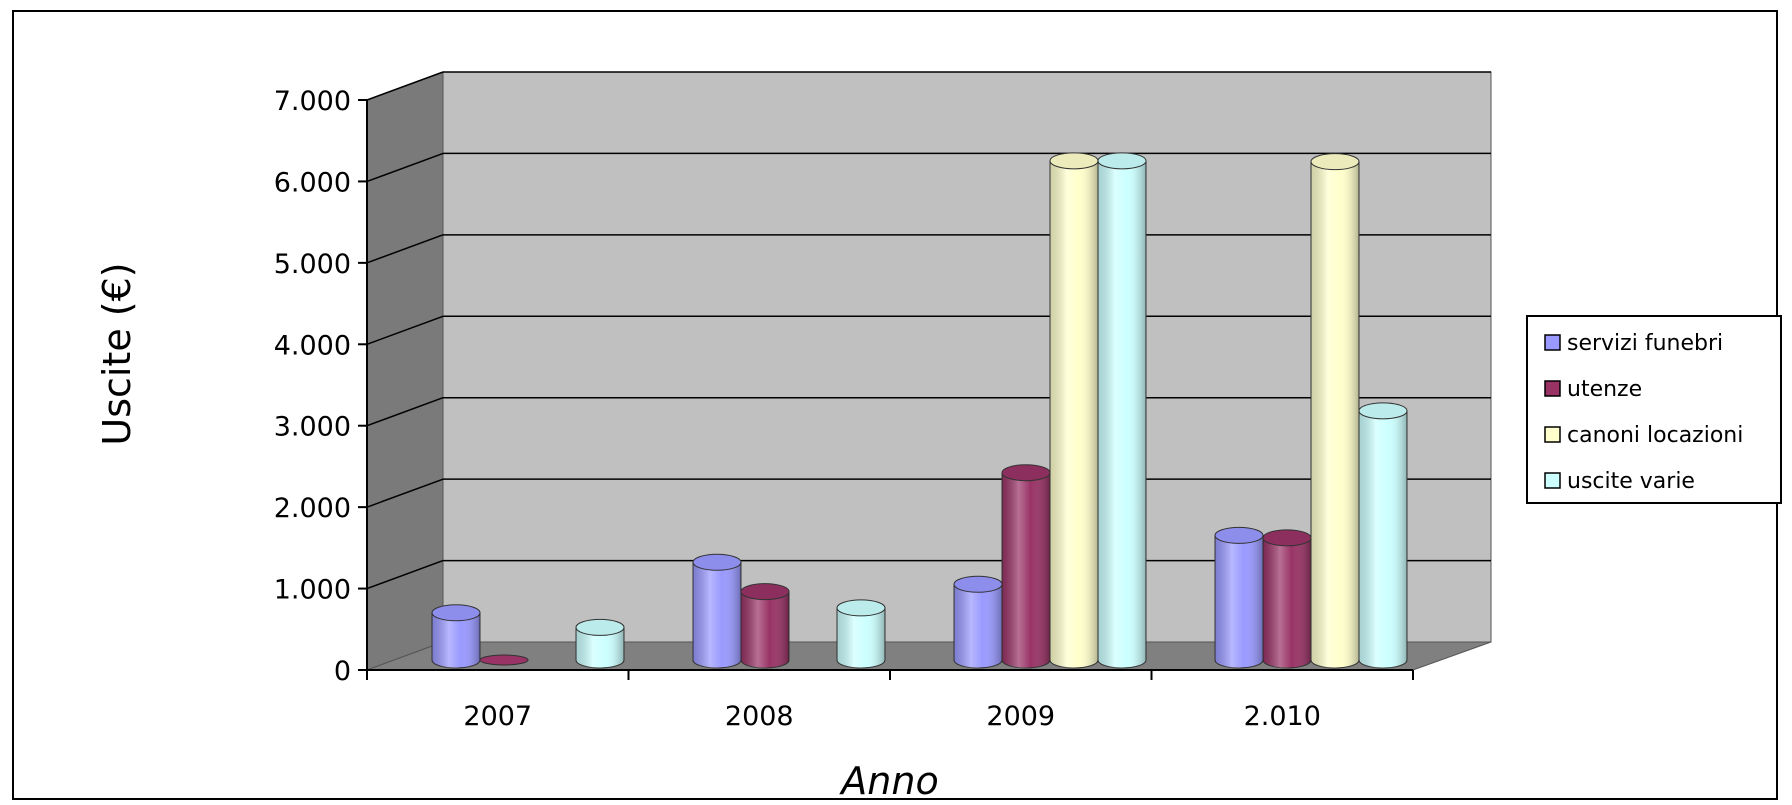  Describe the element at coordinates (1631, 481) in the screenshot. I see `legend-label: uscite varie` at that location.